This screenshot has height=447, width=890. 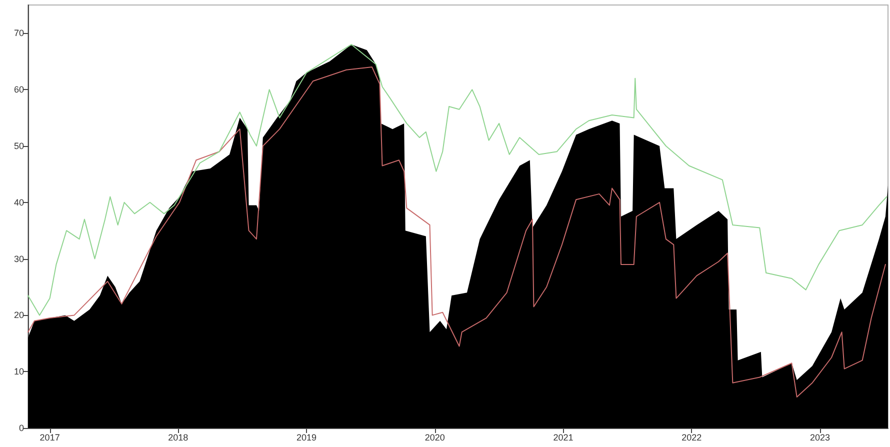 I want to click on x-tick-label: 2021, so click(x=563, y=437).